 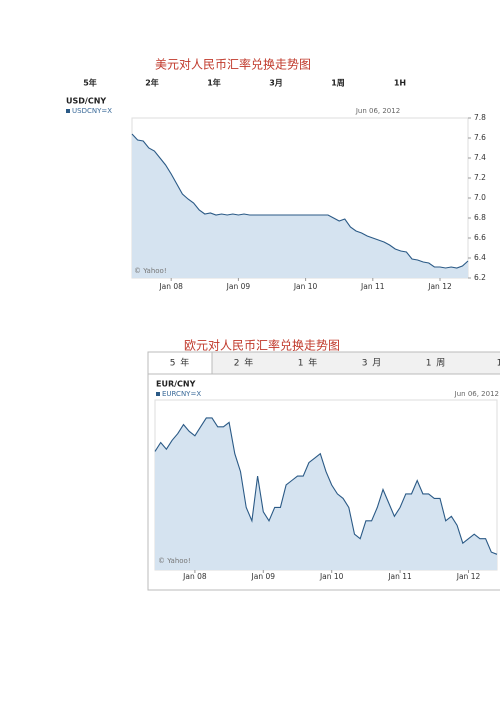 I want to click on range-tab: 5年, so click(x=90, y=83).